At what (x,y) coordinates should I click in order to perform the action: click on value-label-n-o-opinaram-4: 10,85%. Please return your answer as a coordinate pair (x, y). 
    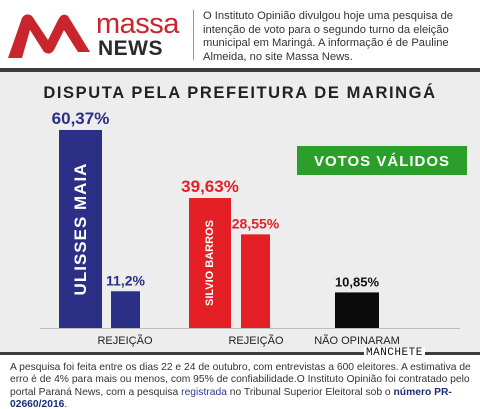
    Looking at the image, I should click on (357, 281).